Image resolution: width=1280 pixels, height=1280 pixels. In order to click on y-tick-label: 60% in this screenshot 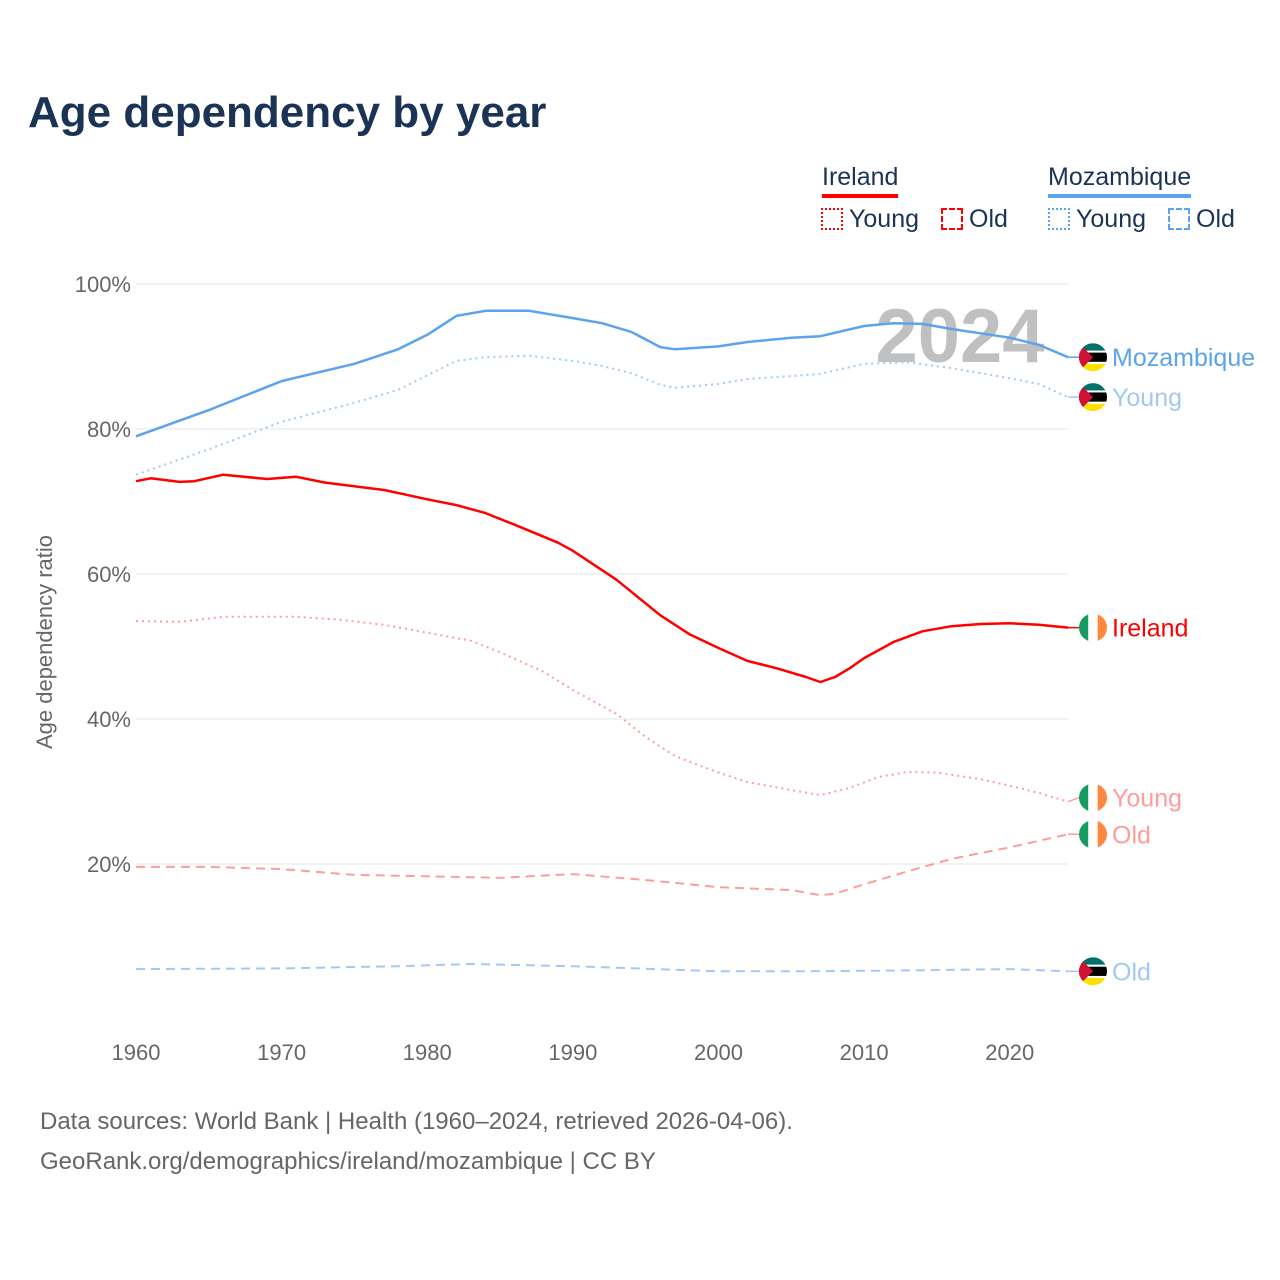, I will do `click(109, 574)`.